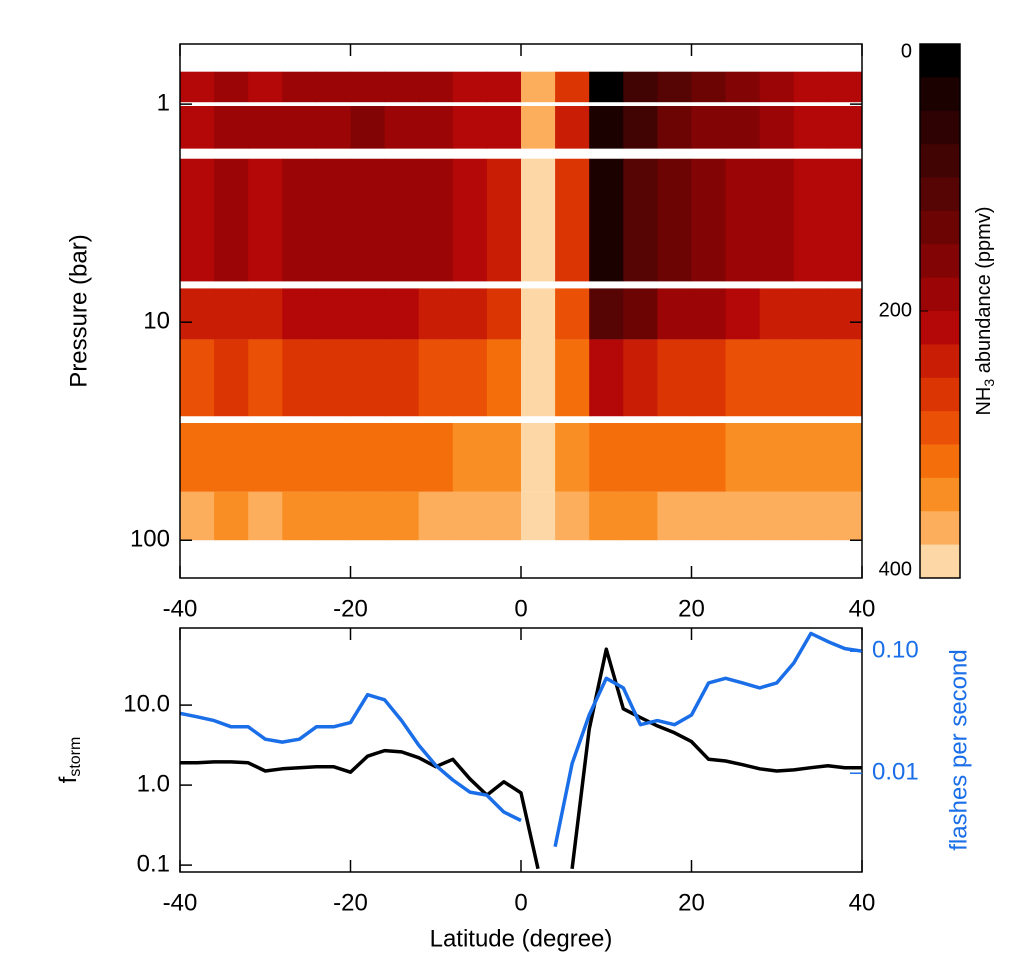 This screenshot has height=978, width=1024. Describe the element at coordinates (180, 608) in the screenshot. I see `x-tick-label: -40` at that location.